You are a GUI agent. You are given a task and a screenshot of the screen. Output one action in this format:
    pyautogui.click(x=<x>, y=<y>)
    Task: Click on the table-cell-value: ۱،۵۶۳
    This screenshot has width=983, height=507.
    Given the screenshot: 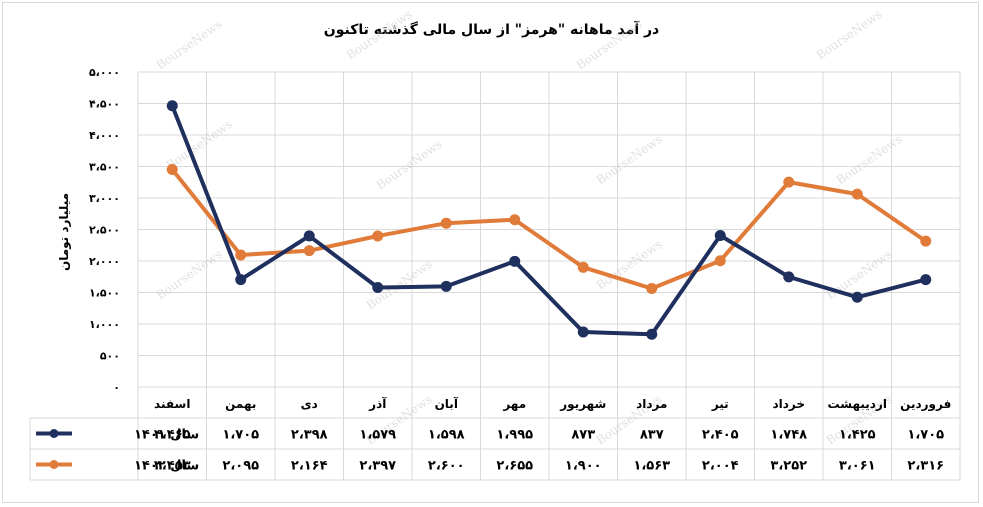 What is the action you would take?
    pyautogui.click(x=651, y=466)
    